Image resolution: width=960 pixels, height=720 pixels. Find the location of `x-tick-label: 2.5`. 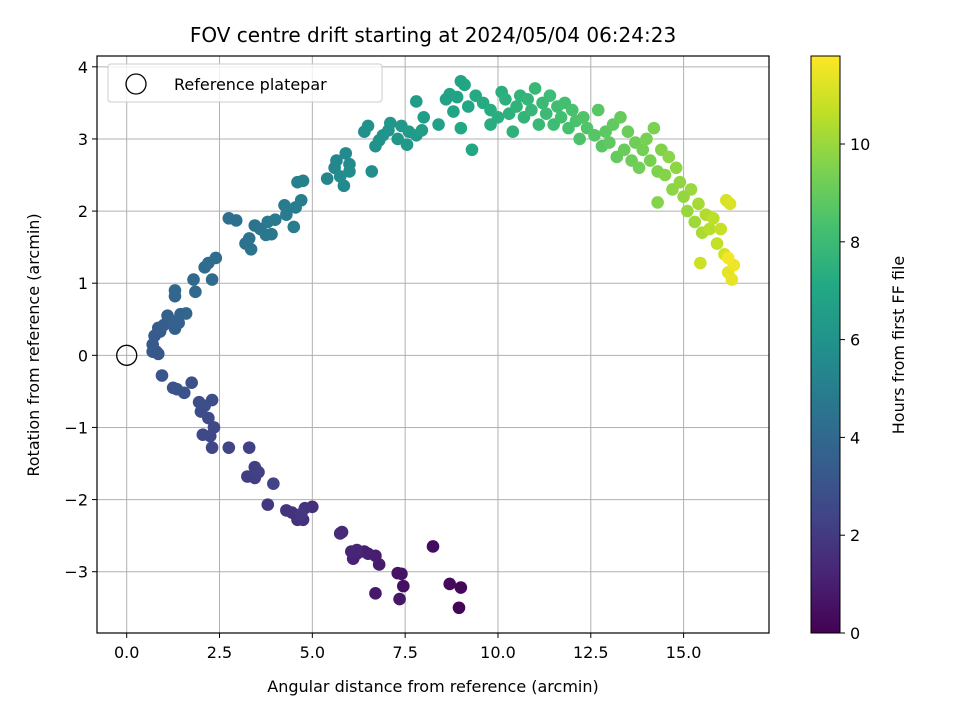

x-tick-label: 2.5 is located at coordinates (219, 652).